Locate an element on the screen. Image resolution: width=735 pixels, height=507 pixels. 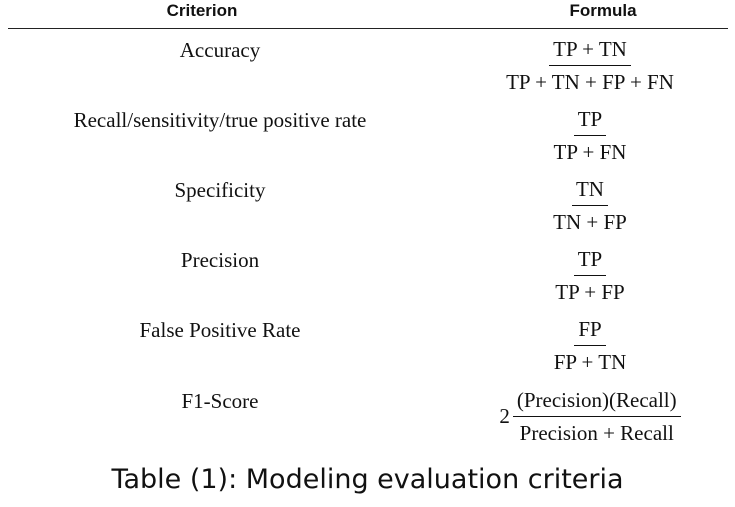
fraction: TP TP + FP is located at coordinates (589, 275).